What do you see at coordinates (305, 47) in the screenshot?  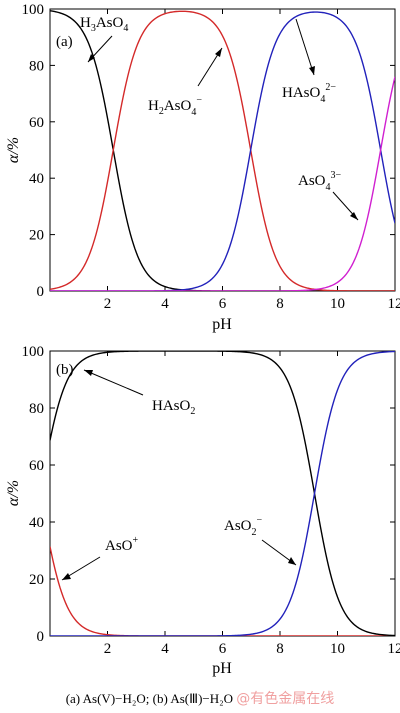 I see `arrow-haso4` at bounding box center [305, 47].